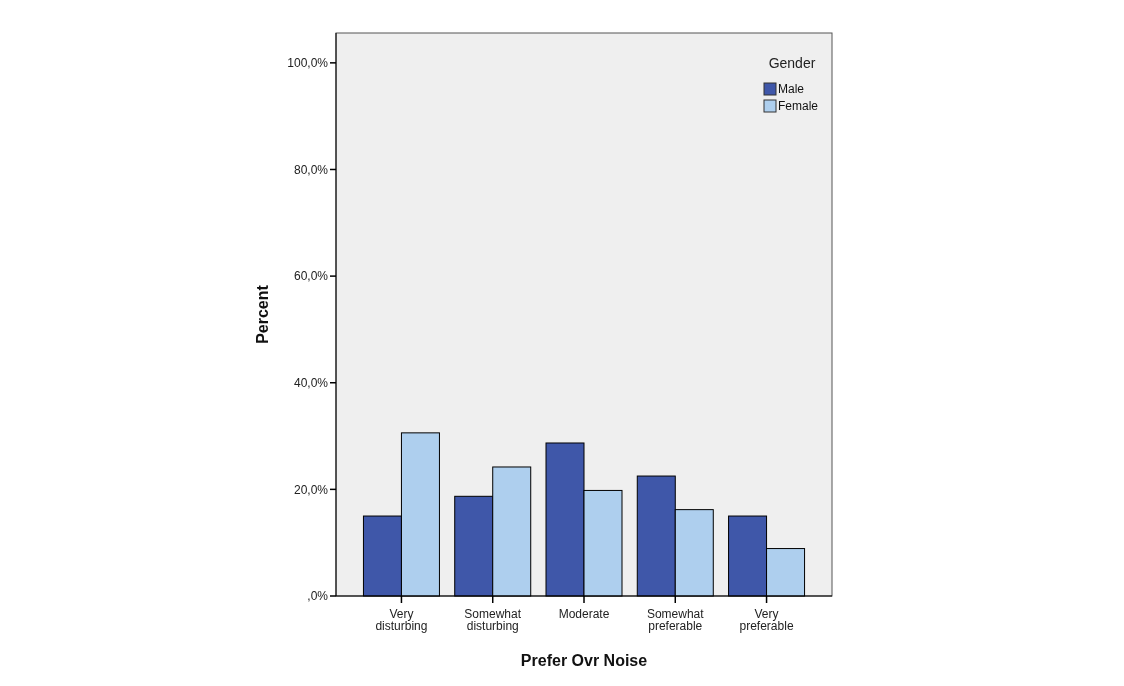  I want to click on x-tick-label: Very preferable, so click(766, 620).